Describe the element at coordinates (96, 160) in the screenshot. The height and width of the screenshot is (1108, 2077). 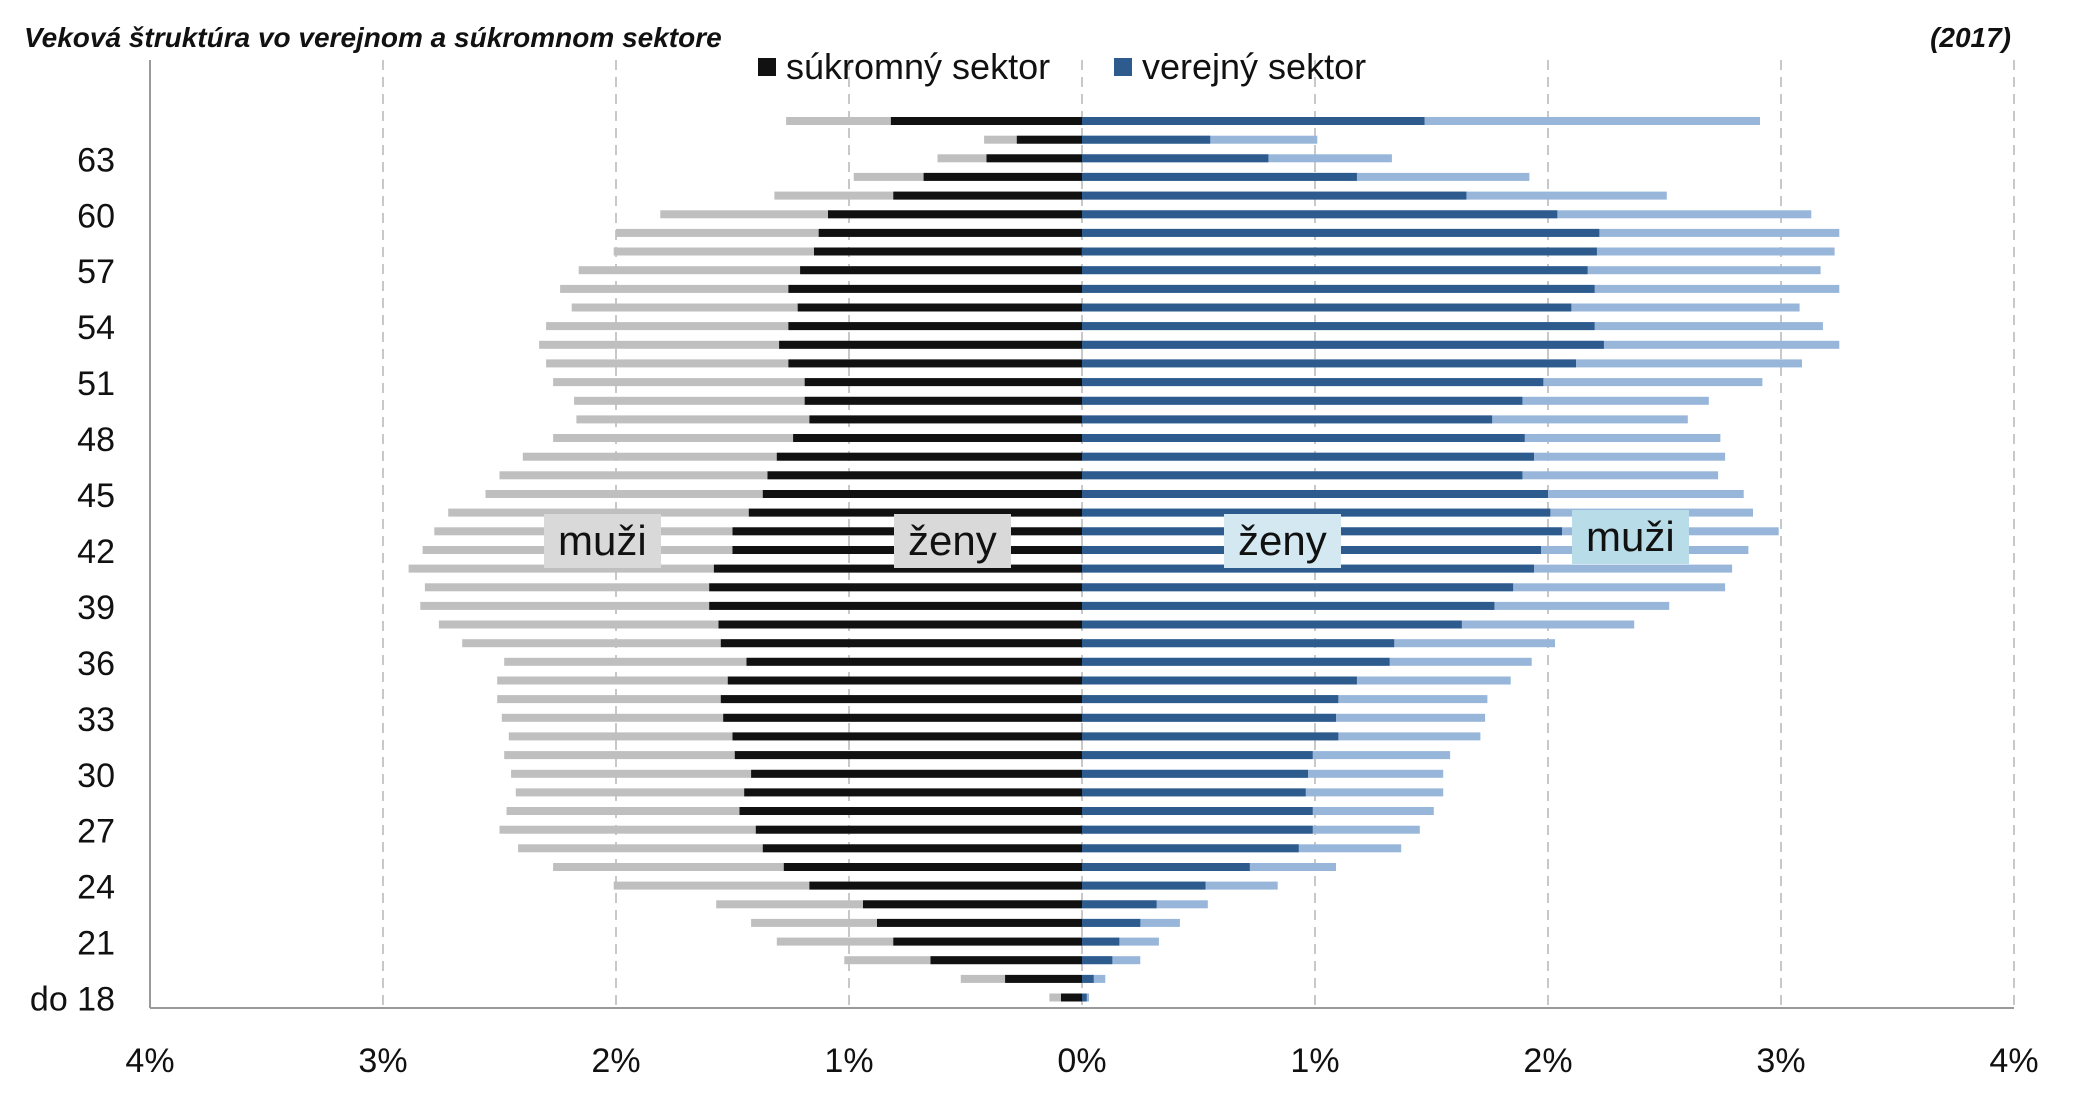
I see `y-tick-label: 63` at that location.